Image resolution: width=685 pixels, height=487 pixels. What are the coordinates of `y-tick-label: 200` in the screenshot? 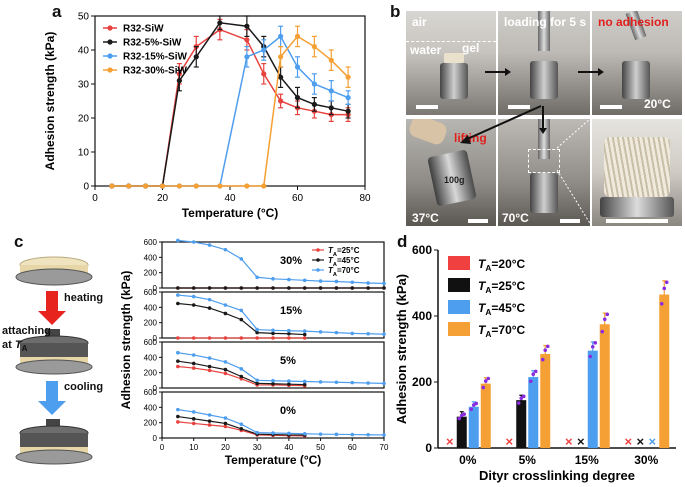 It's located at (422, 382).